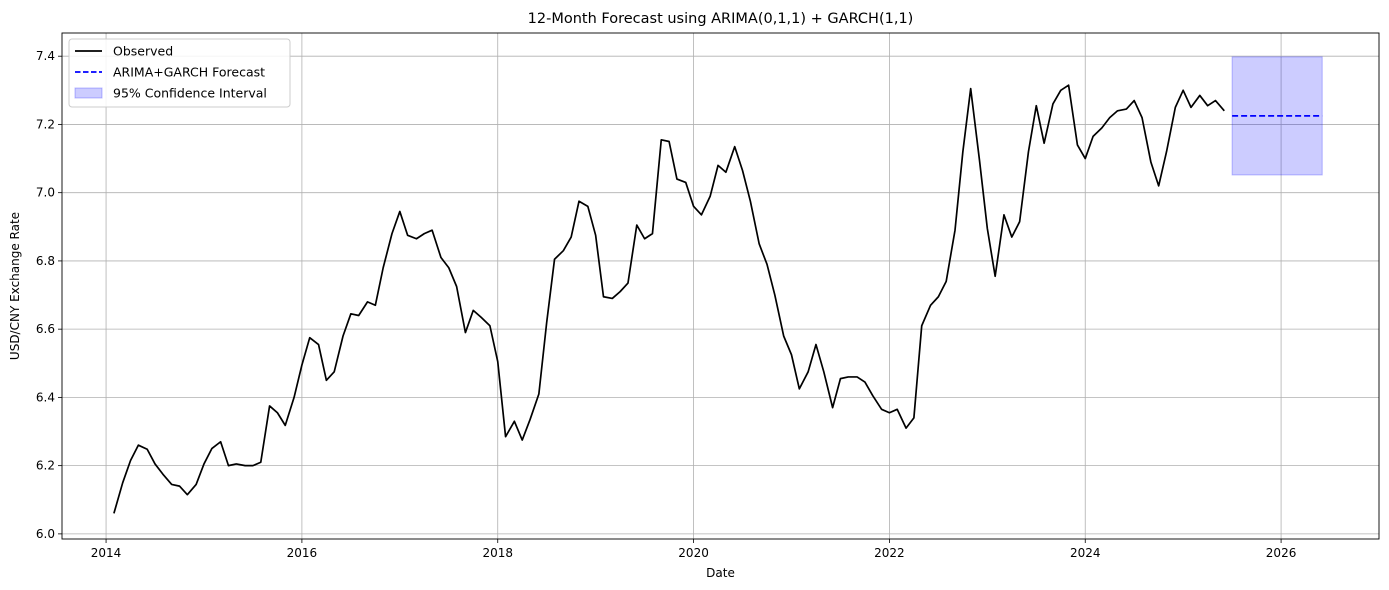 The image size is (1389, 590). What do you see at coordinates (889, 553) in the screenshot?
I see `x-tick-label: 2022` at bounding box center [889, 553].